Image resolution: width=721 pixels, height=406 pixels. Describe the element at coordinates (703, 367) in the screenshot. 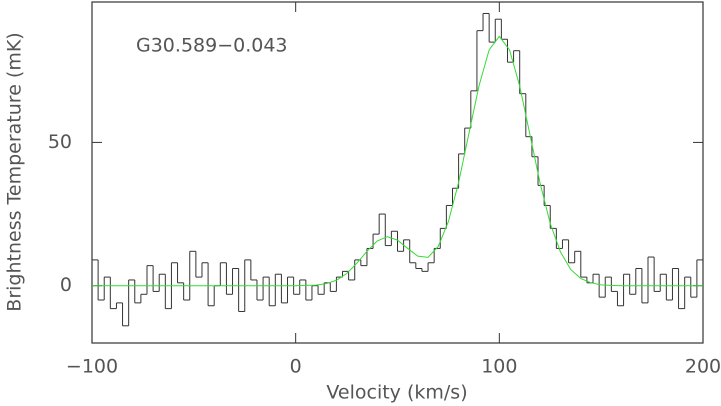

I see `x-tick-label: 200` at that location.